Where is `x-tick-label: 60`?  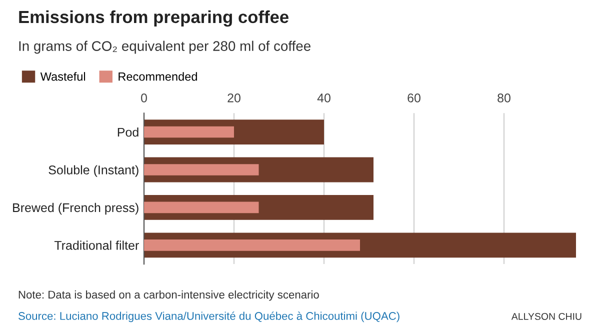 x-tick-label: 60 is located at coordinates (414, 98).